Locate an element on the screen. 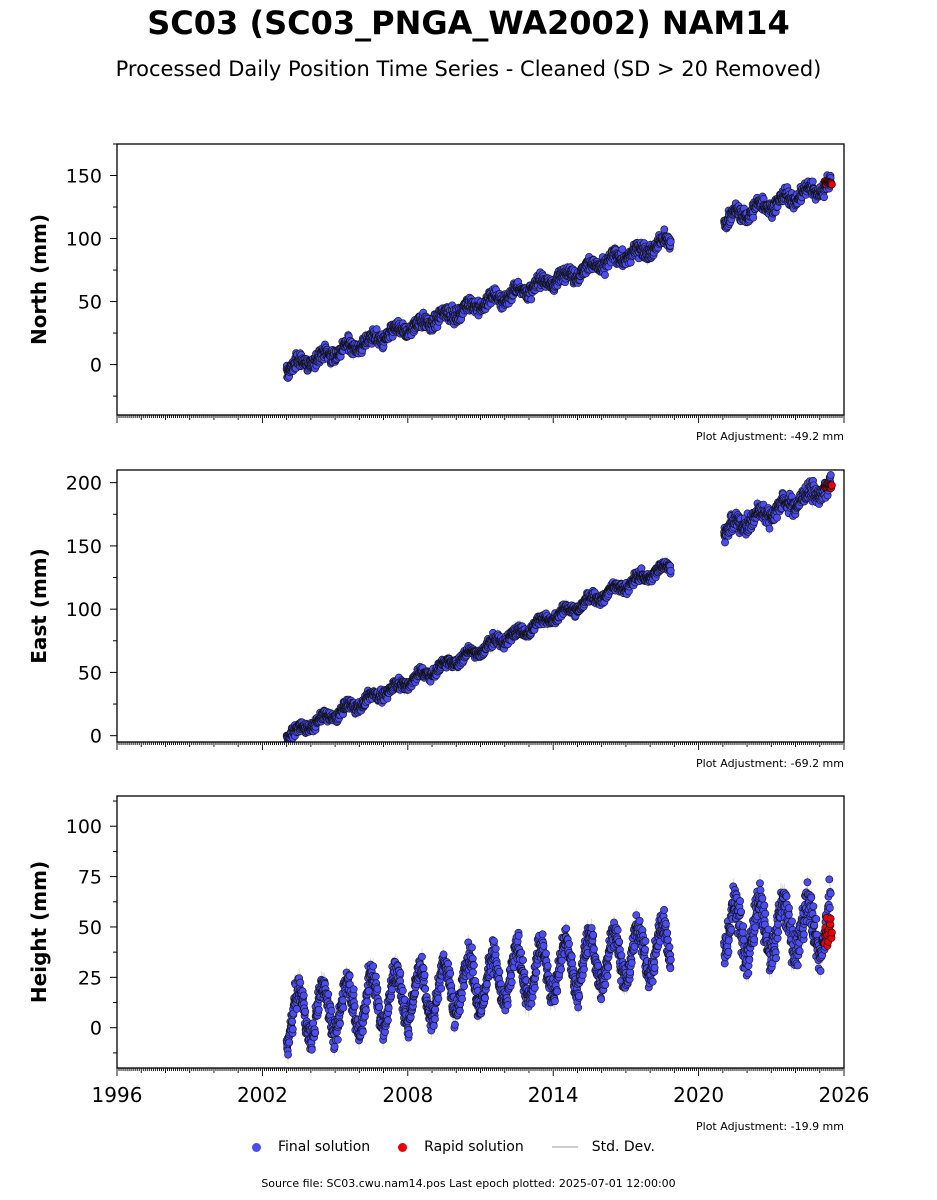 This screenshot has height=1200, width=937. y-axis-label: North (mm) is located at coordinates (39, 279).